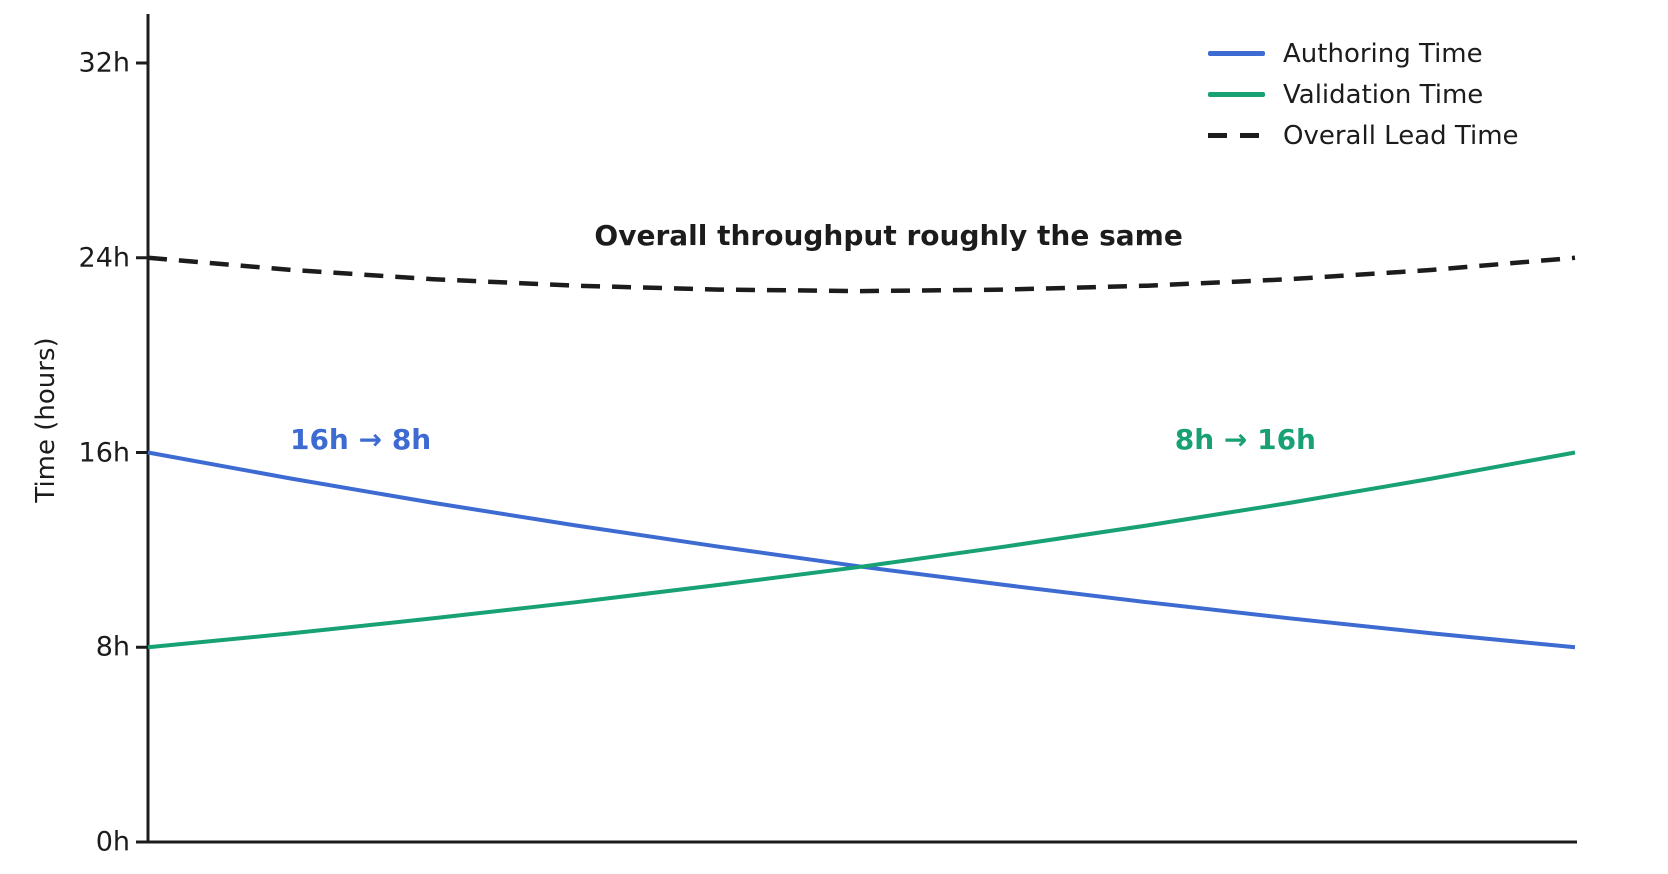  I want to click on legend-line-sample-authoring, so click(1236, 53).